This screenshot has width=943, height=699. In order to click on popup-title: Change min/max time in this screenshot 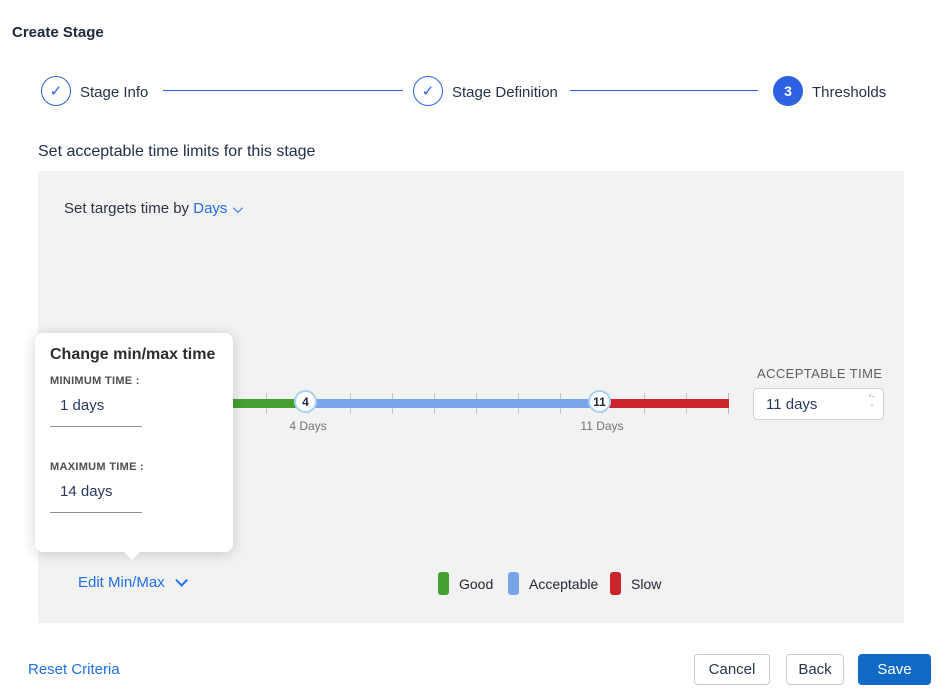, I will do `click(133, 354)`.